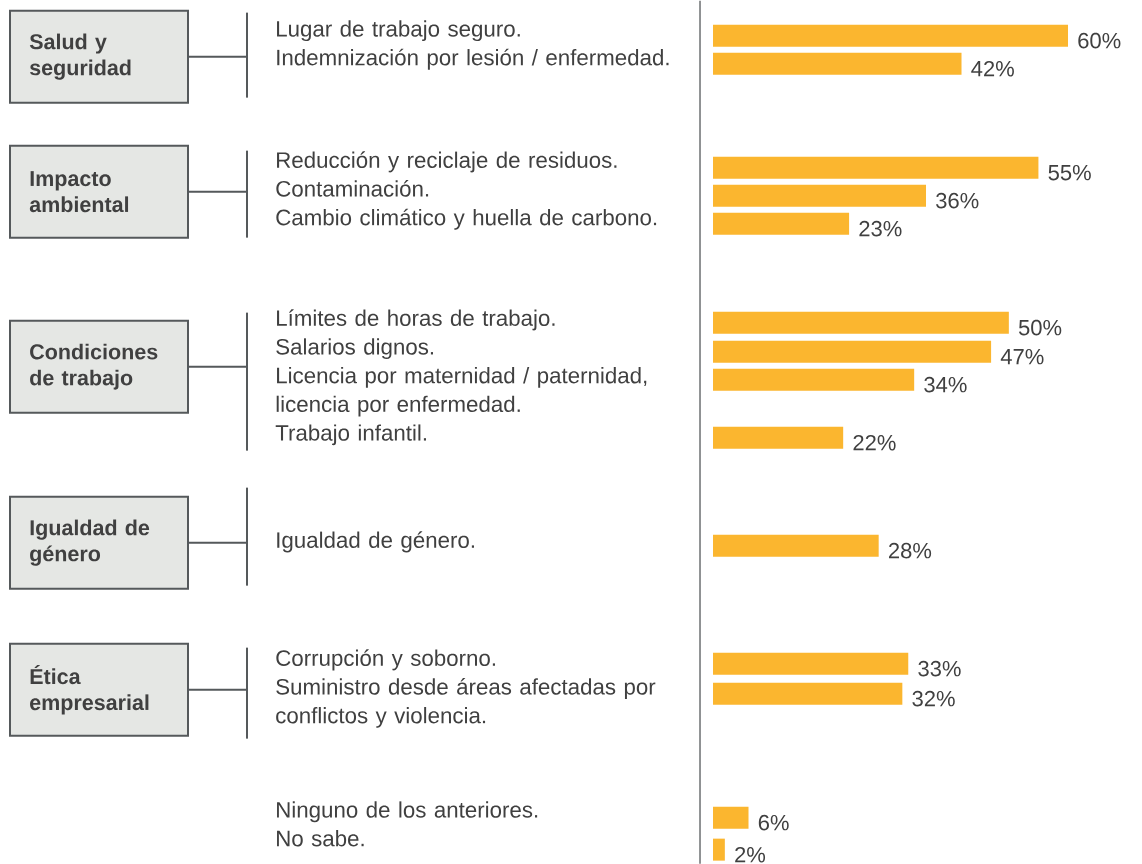 This screenshot has width=1142, height=864. I want to click on data-label: 22%, so click(874, 442).